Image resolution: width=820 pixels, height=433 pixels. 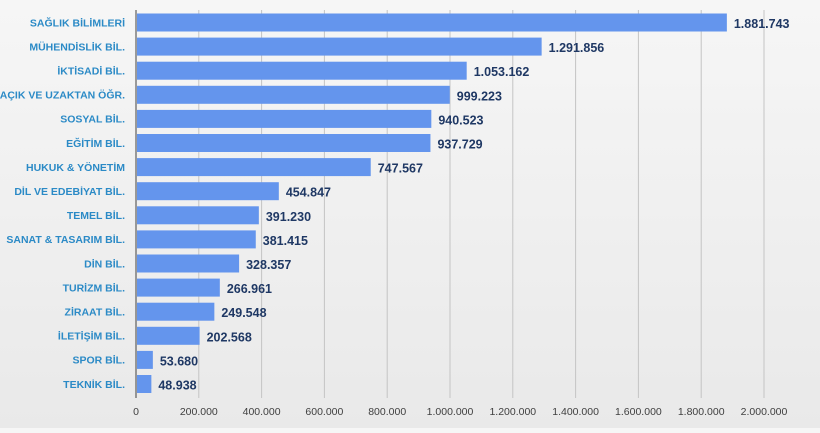 I want to click on category-label: SOSYAL BİL., so click(x=92, y=119).